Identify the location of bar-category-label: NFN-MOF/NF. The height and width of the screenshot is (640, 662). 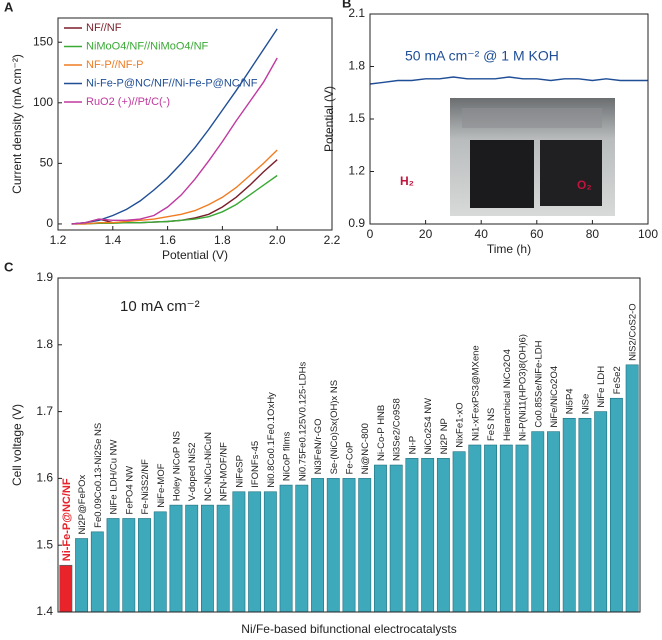
(224, 471).